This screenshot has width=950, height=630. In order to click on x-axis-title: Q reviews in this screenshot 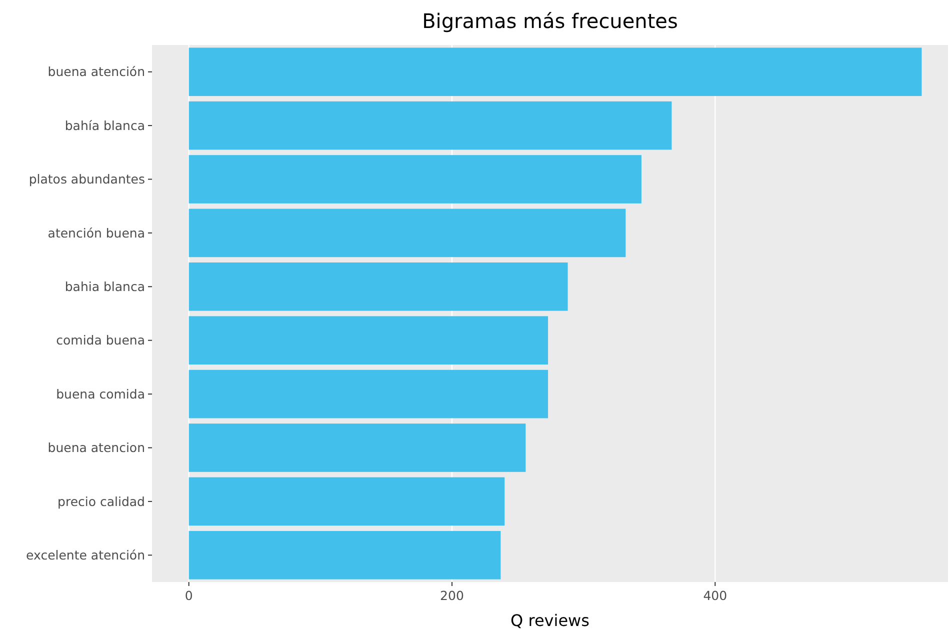, I will do `click(550, 620)`.